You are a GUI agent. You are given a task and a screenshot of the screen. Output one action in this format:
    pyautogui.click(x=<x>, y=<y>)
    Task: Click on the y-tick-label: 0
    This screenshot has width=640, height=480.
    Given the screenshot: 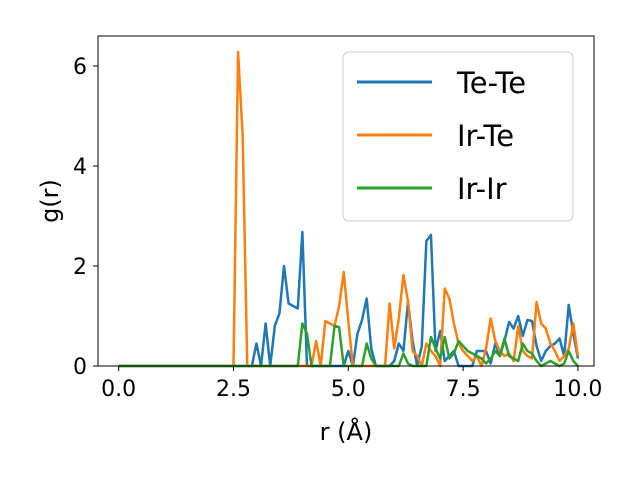 What is the action you would take?
    pyautogui.click(x=80, y=367)
    